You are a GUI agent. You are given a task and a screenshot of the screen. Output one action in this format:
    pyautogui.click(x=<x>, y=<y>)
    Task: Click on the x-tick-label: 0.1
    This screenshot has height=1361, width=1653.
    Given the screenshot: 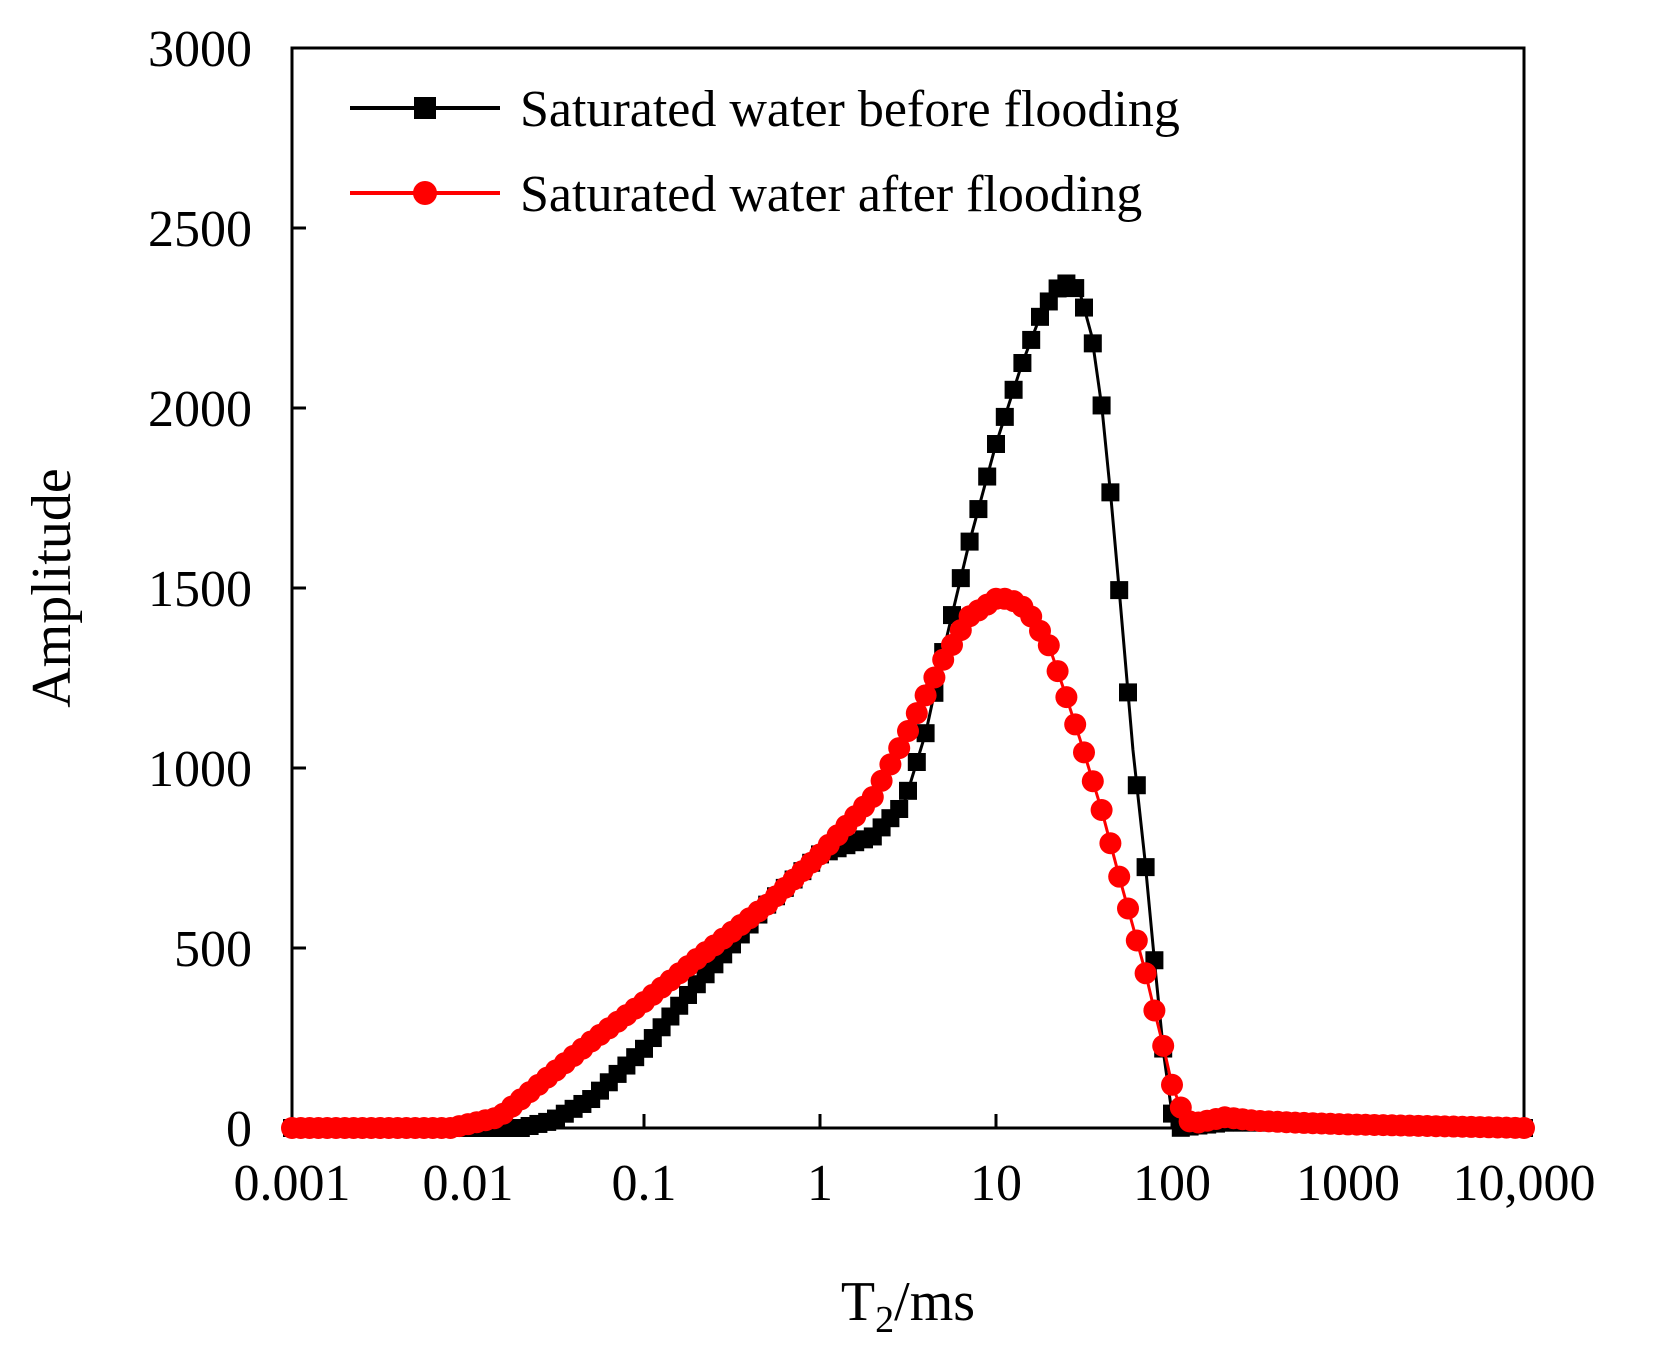 What is the action you would take?
    pyautogui.click(x=644, y=1183)
    